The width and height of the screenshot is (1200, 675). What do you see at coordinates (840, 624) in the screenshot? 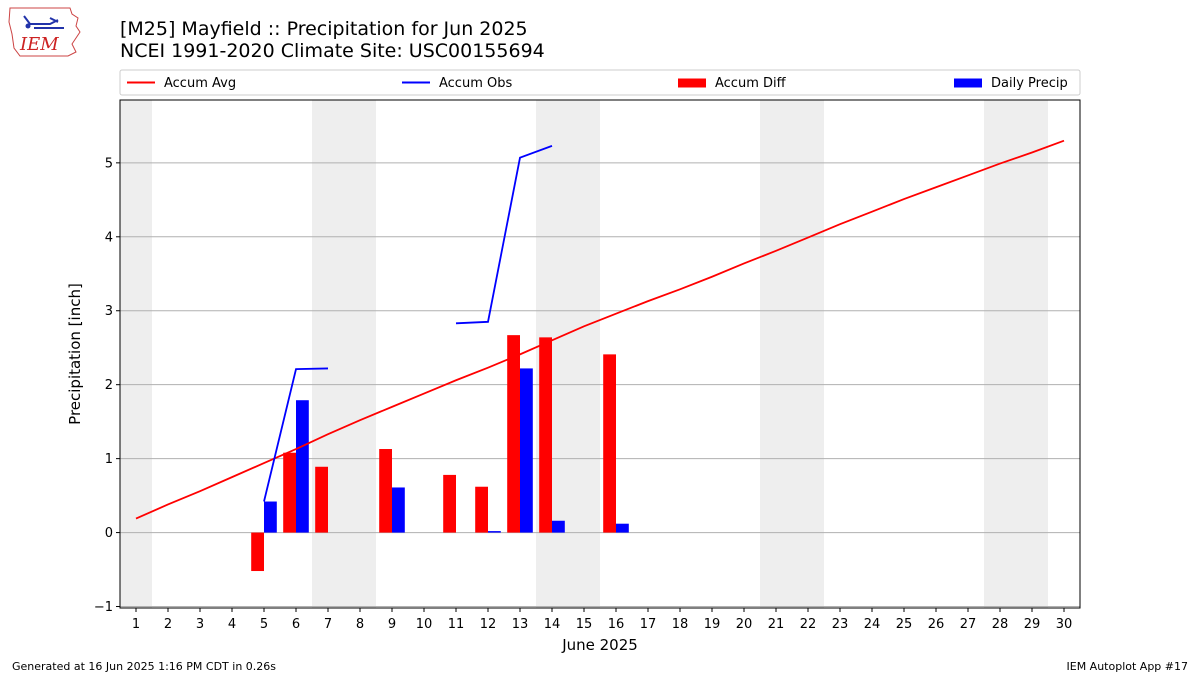
I see `x-tick-label: 23` at bounding box center [840, 624].